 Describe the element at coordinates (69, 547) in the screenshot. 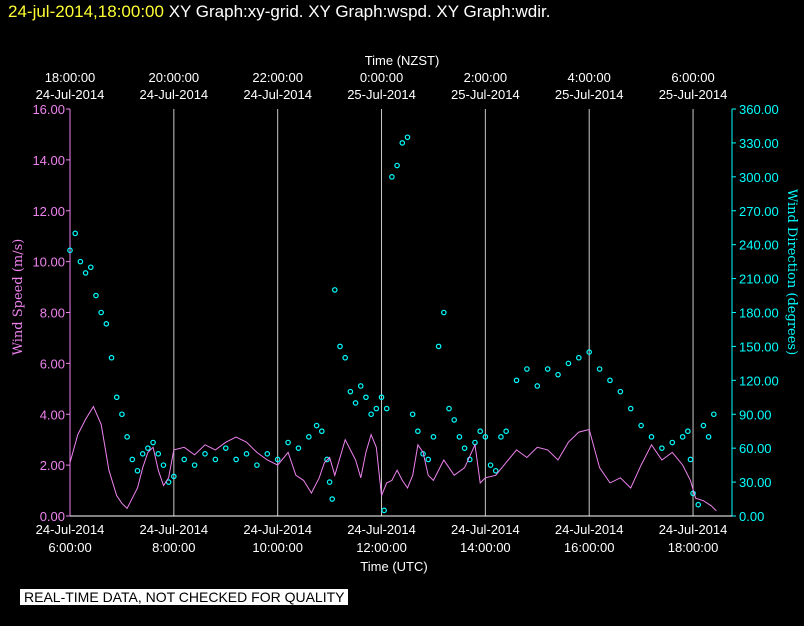

I see `bottom-tick-time: 6:00:00` at that location.